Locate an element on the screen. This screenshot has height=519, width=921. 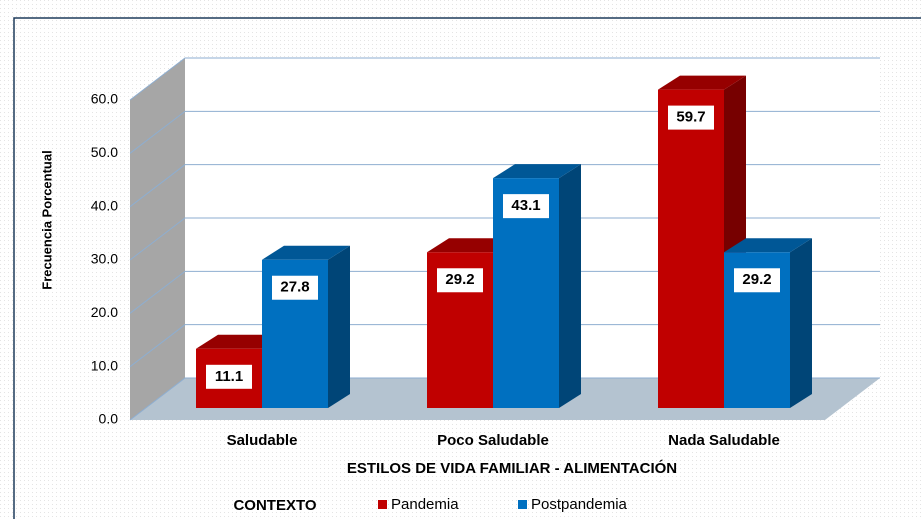
y-tick-label: 30.0 is located at coordinates (104, 259).